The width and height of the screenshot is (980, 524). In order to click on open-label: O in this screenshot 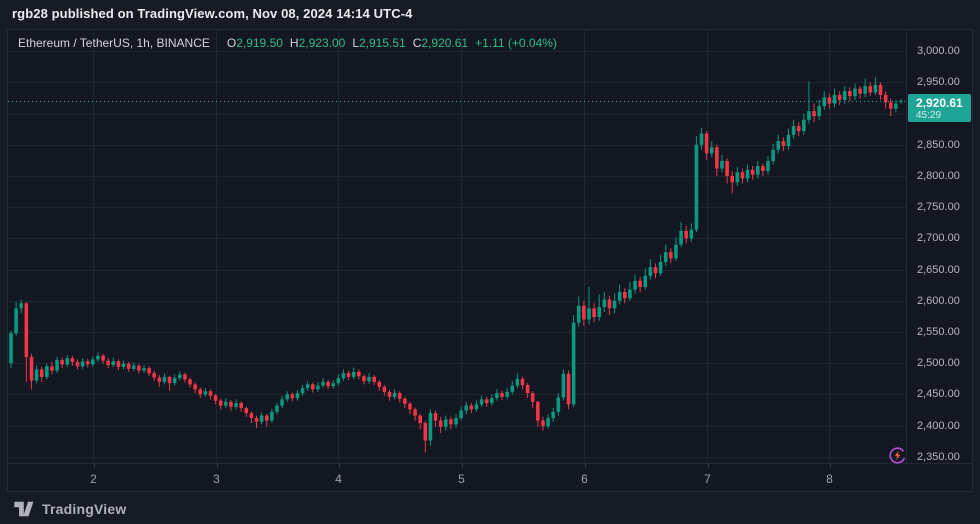, I will do `click(231, 43)`.